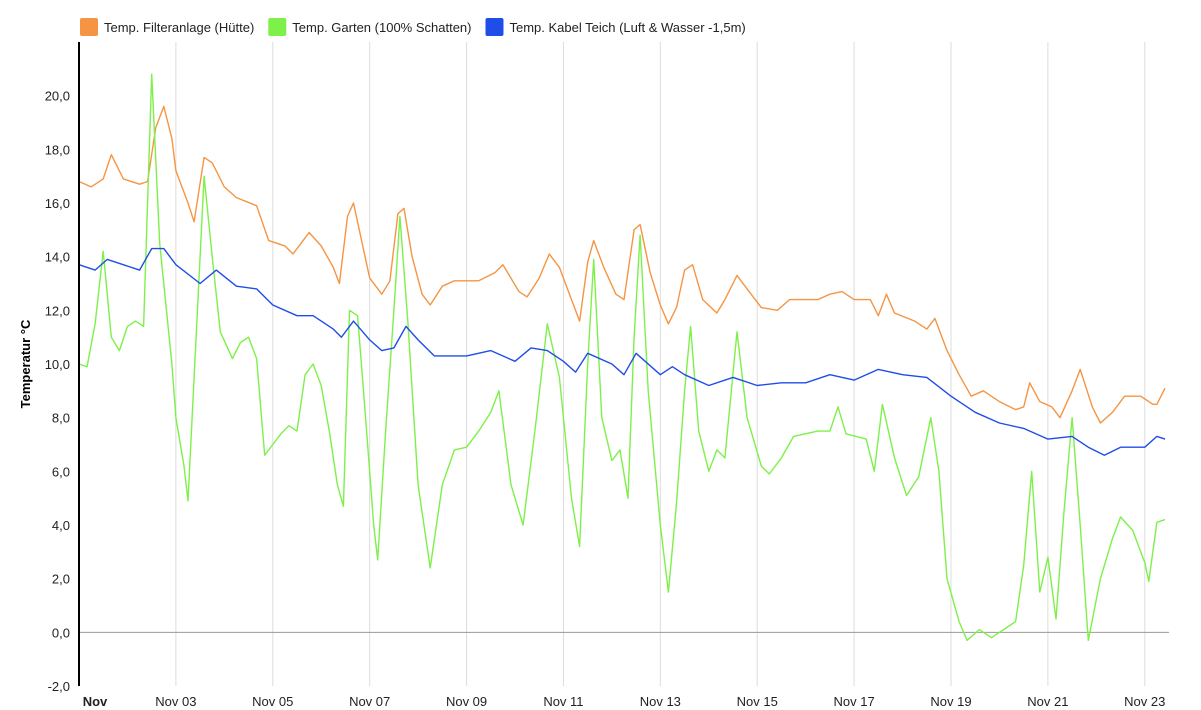 Image resolution: width=1201 pixels, height=710 pixels. I want to click on legend-label: Temp. Filteranlage (Hütte), so click(179, 27).